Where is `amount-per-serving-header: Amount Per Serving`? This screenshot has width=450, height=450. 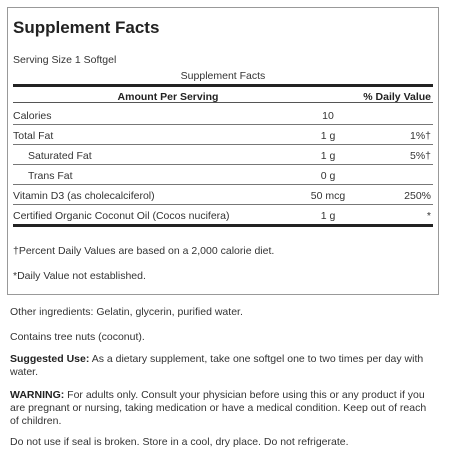 amount-per-serving-header: Amount Per Serving is located at coordinates (168, 97).